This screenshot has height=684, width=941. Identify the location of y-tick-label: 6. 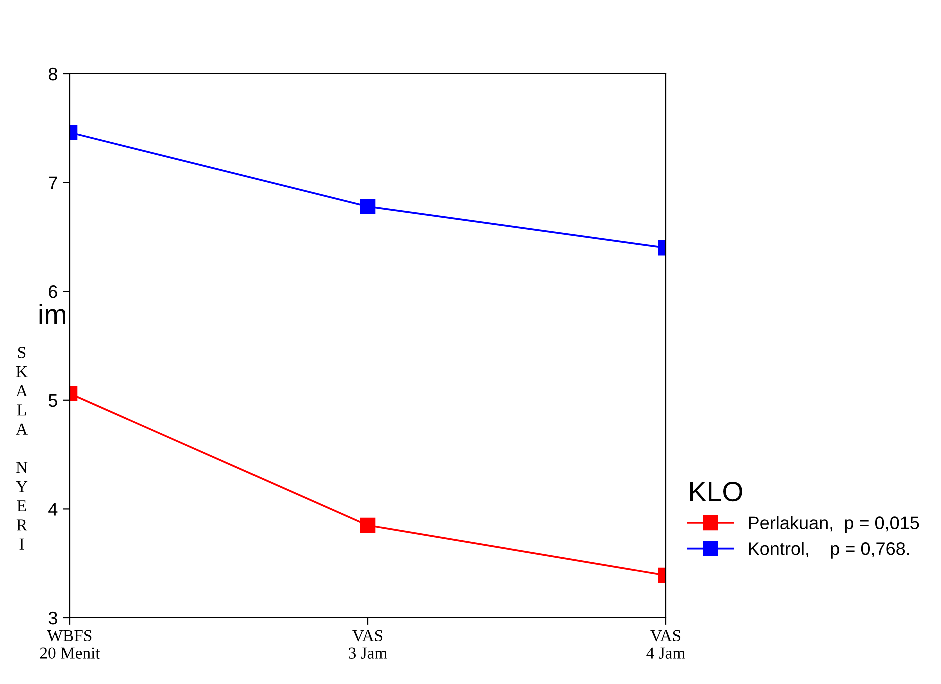
(53, 292).